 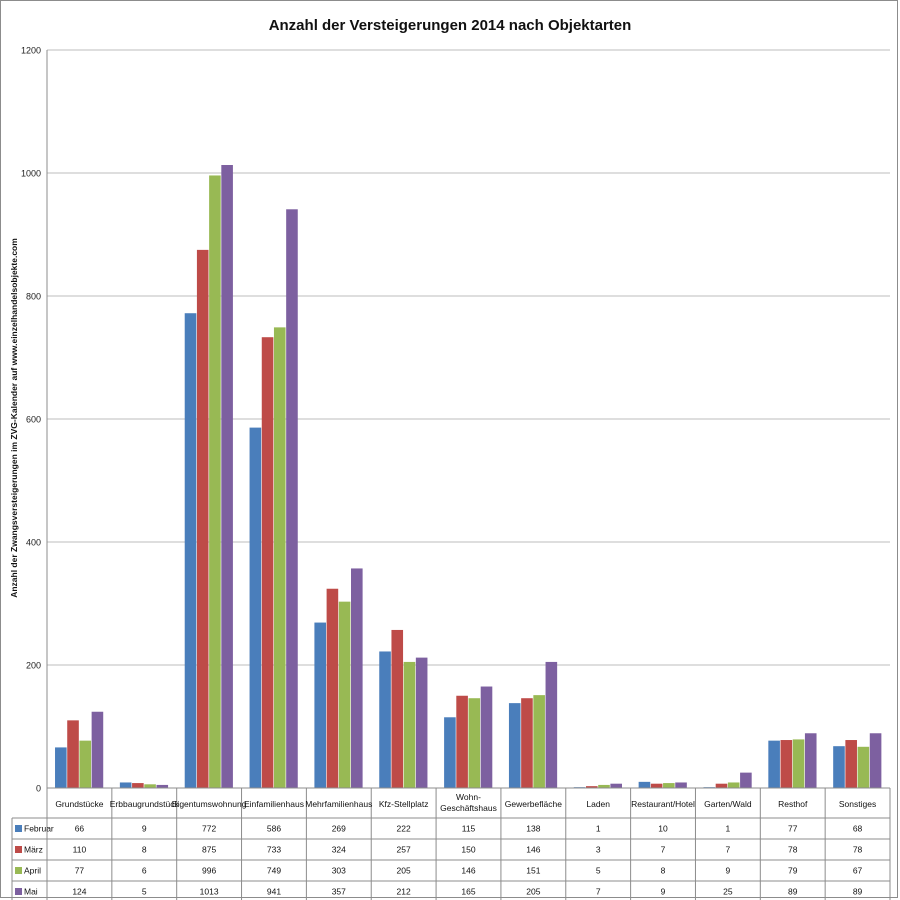 I want to click on table-value: 996, so click(x=209, y=871).